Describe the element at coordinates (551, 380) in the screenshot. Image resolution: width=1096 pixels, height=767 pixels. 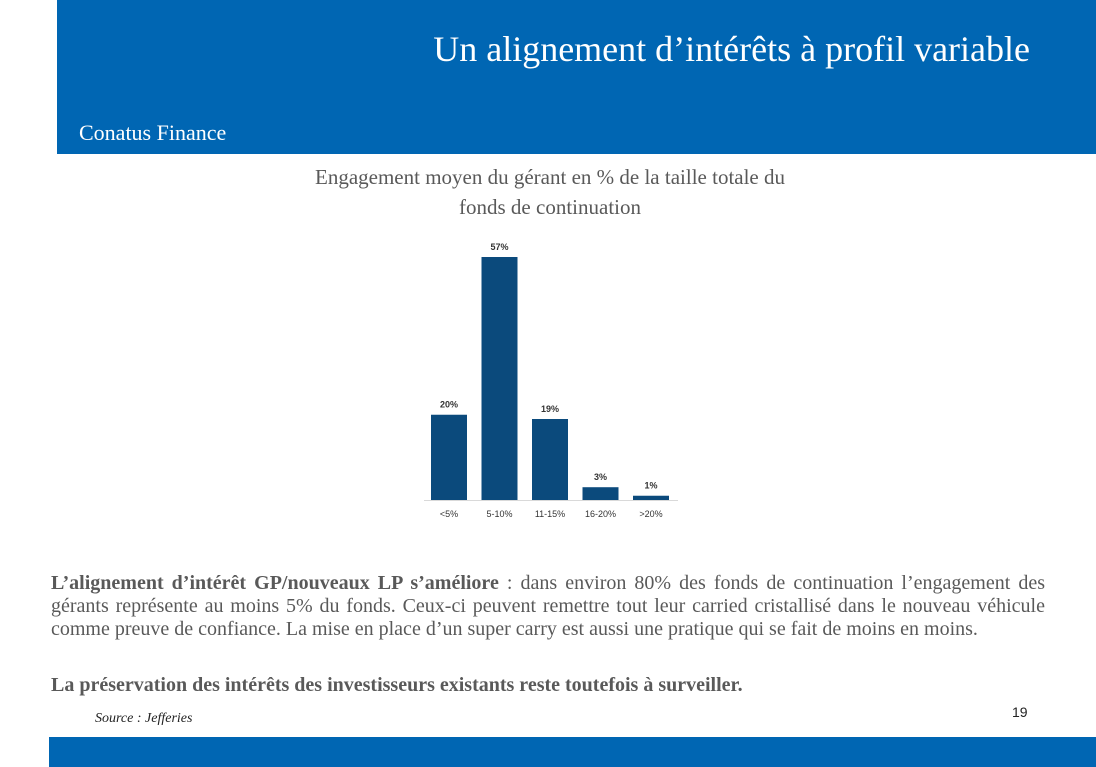
I see `bar-chart: 20% <5% 57% 5-10% 19% 11-15% 3% 16-20% 1% >20%` at that location.